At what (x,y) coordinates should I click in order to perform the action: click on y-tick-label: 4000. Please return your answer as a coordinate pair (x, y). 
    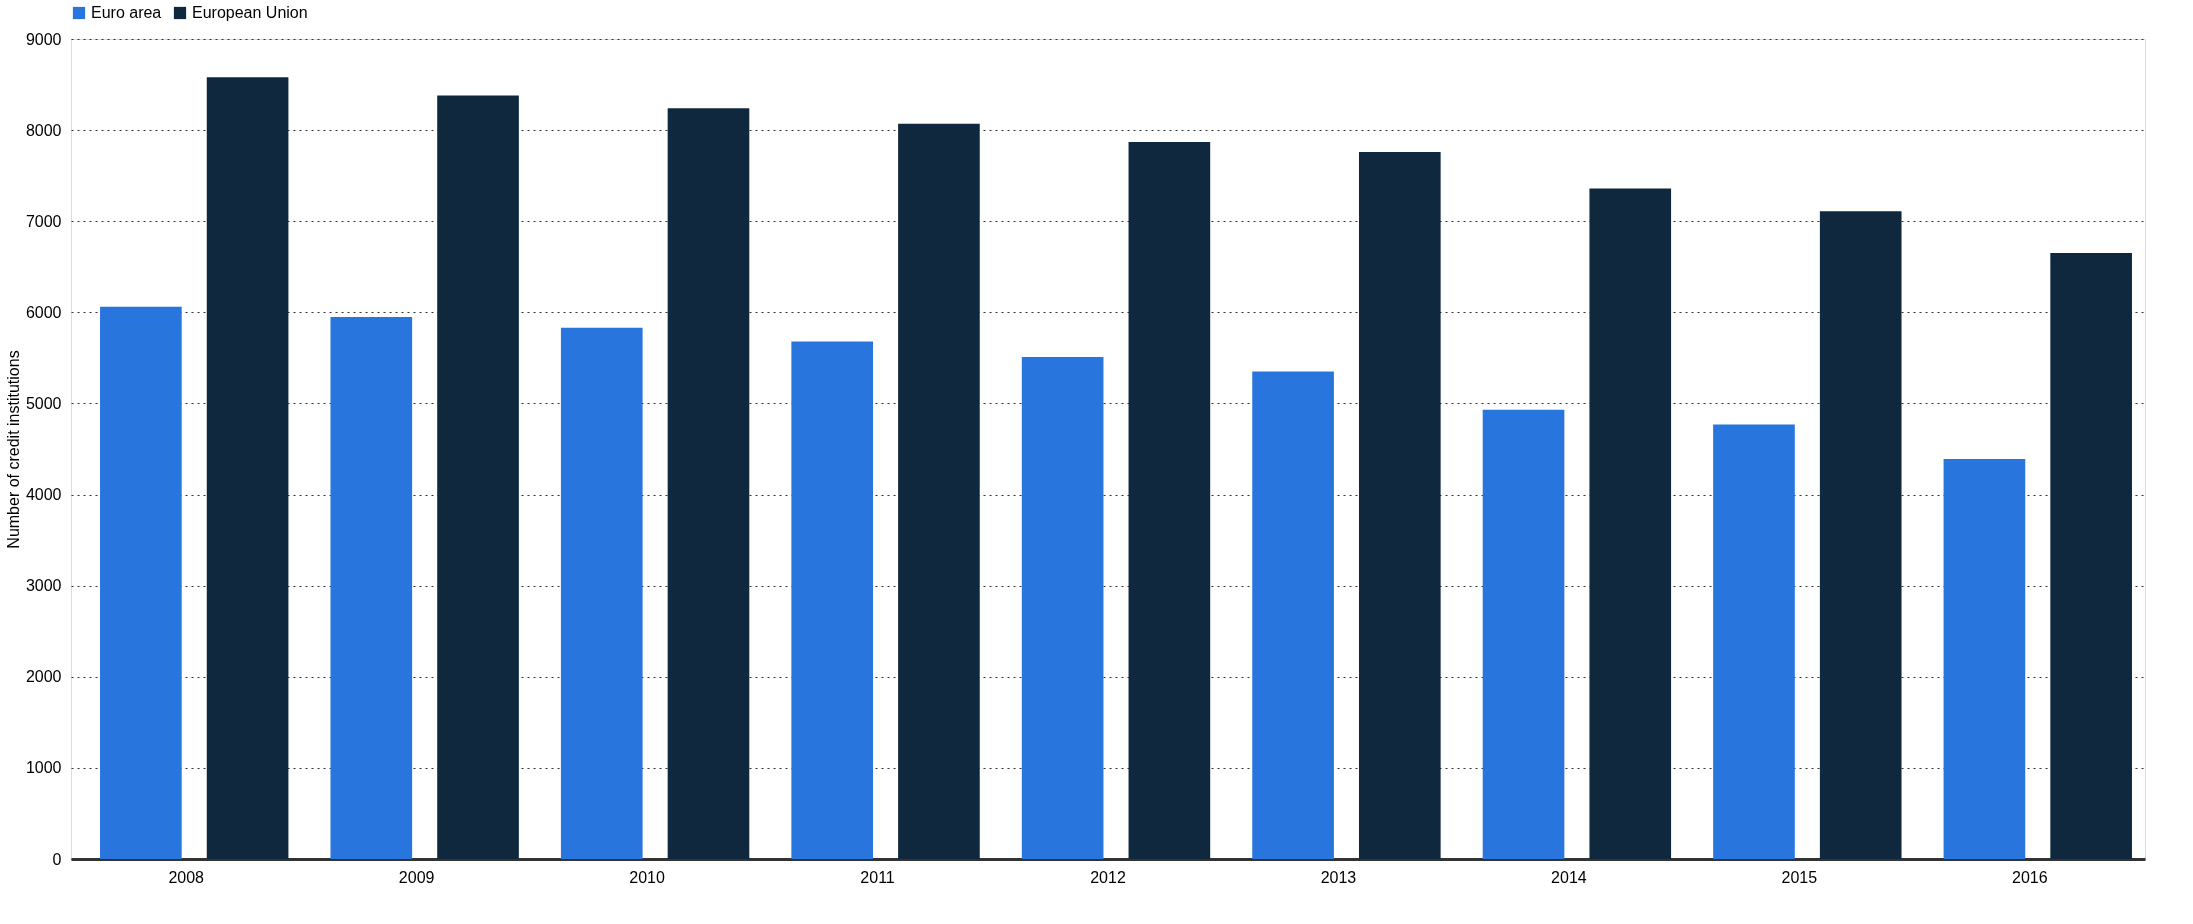
    Looking at the image, I should click on (43, 495).